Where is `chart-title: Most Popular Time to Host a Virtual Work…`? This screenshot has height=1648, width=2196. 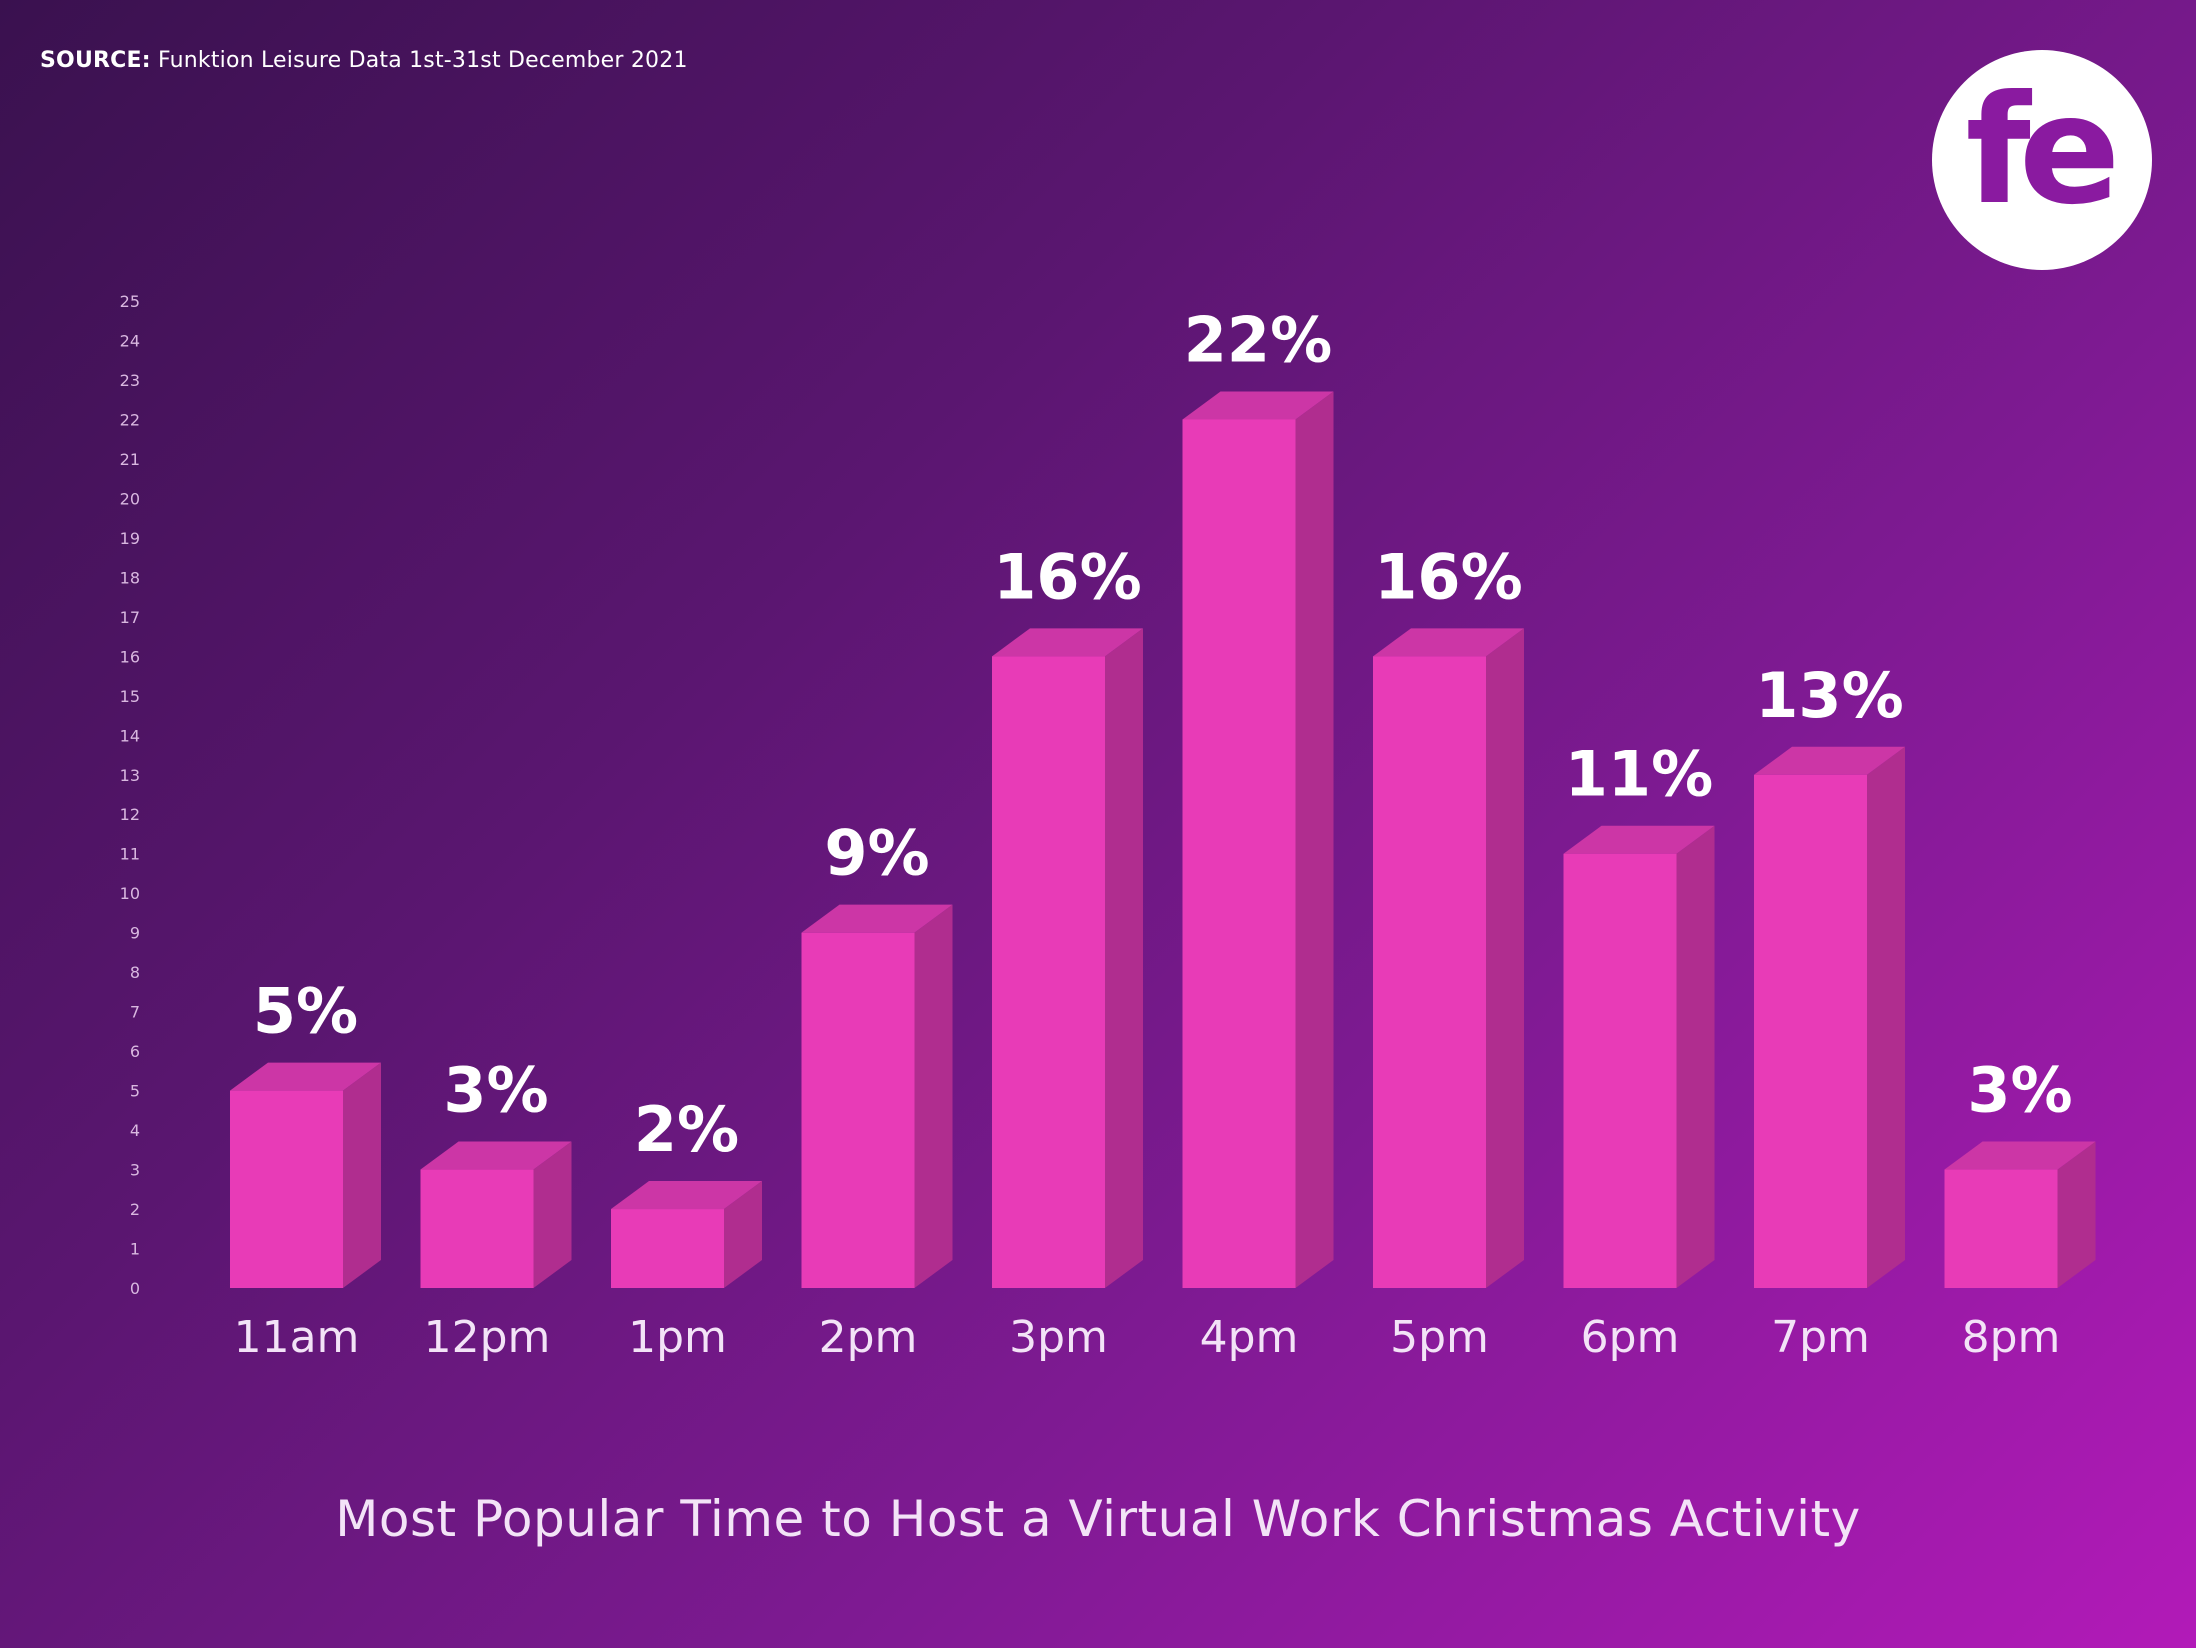
chart-title: Most Popular Time to Host a Virtual Work… is located at coordinates (1098, 1519).